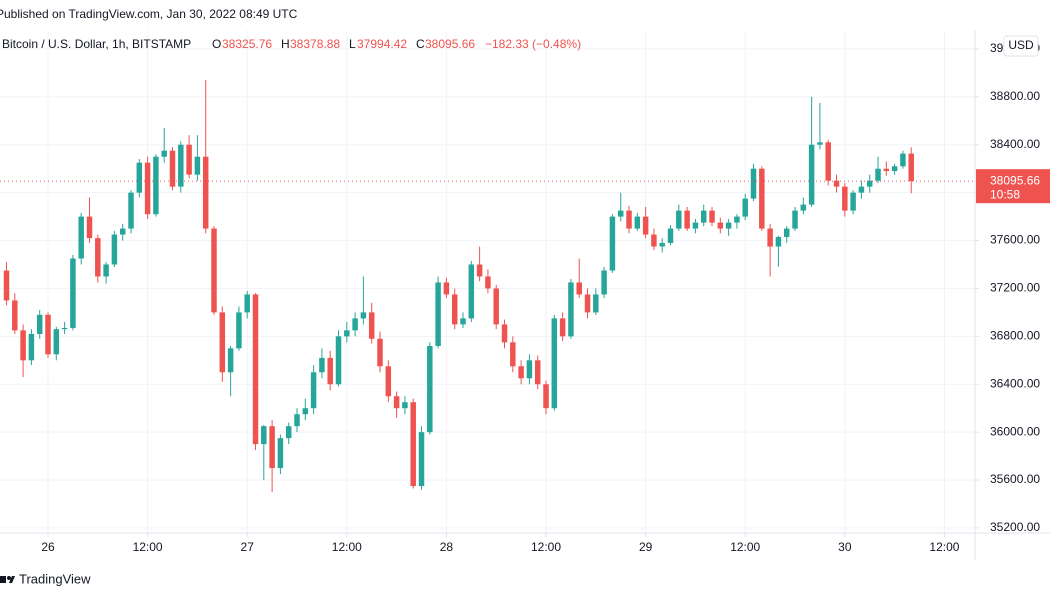 The height and width of the screenshot is (600, 1050). Describe the element at coordinates (285, 44) in the screenshot. I see `ohlc-label: H` at that location.